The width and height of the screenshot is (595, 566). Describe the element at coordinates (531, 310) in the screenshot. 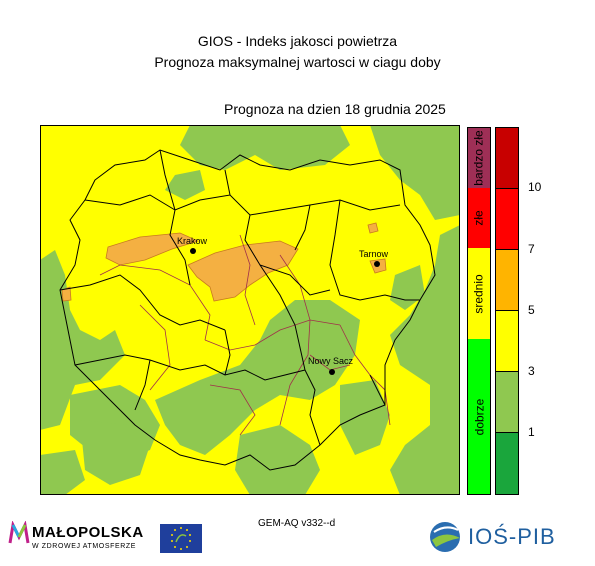

I see `scale-tick-5: 5` at that location.